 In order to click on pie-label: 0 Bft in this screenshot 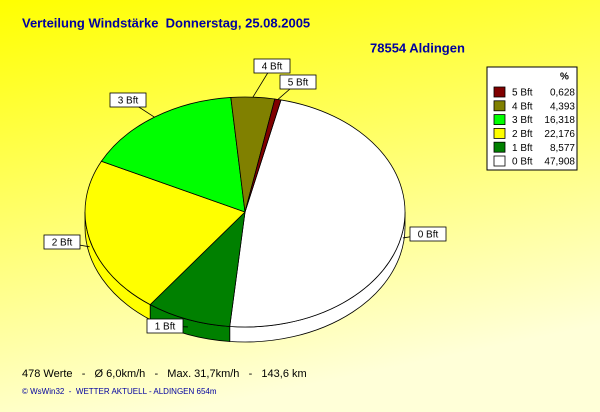, I will do `click(428, 235)`.